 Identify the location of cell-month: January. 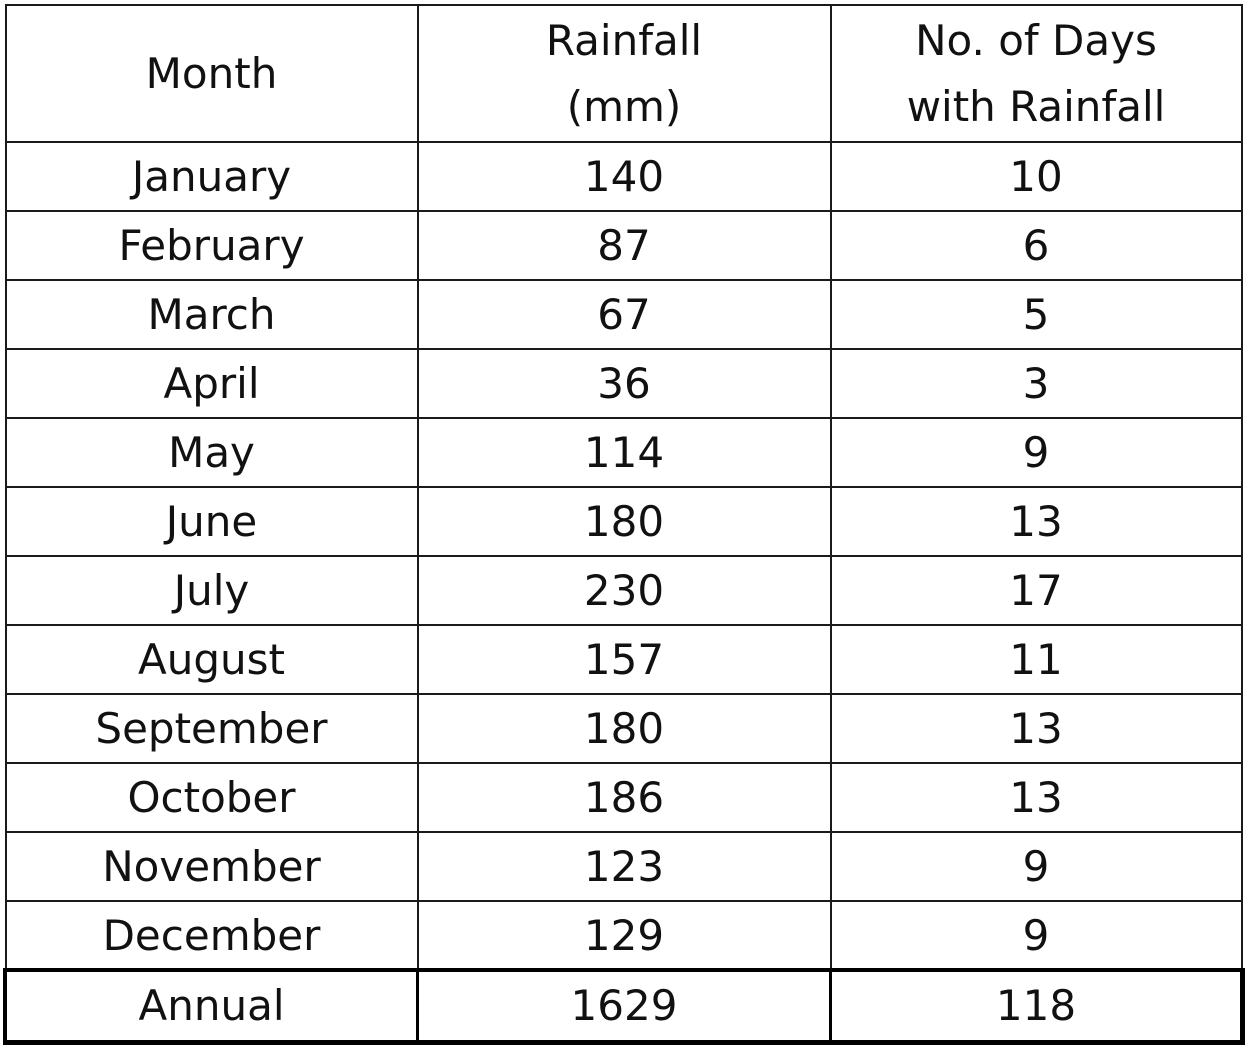
(211, 176).